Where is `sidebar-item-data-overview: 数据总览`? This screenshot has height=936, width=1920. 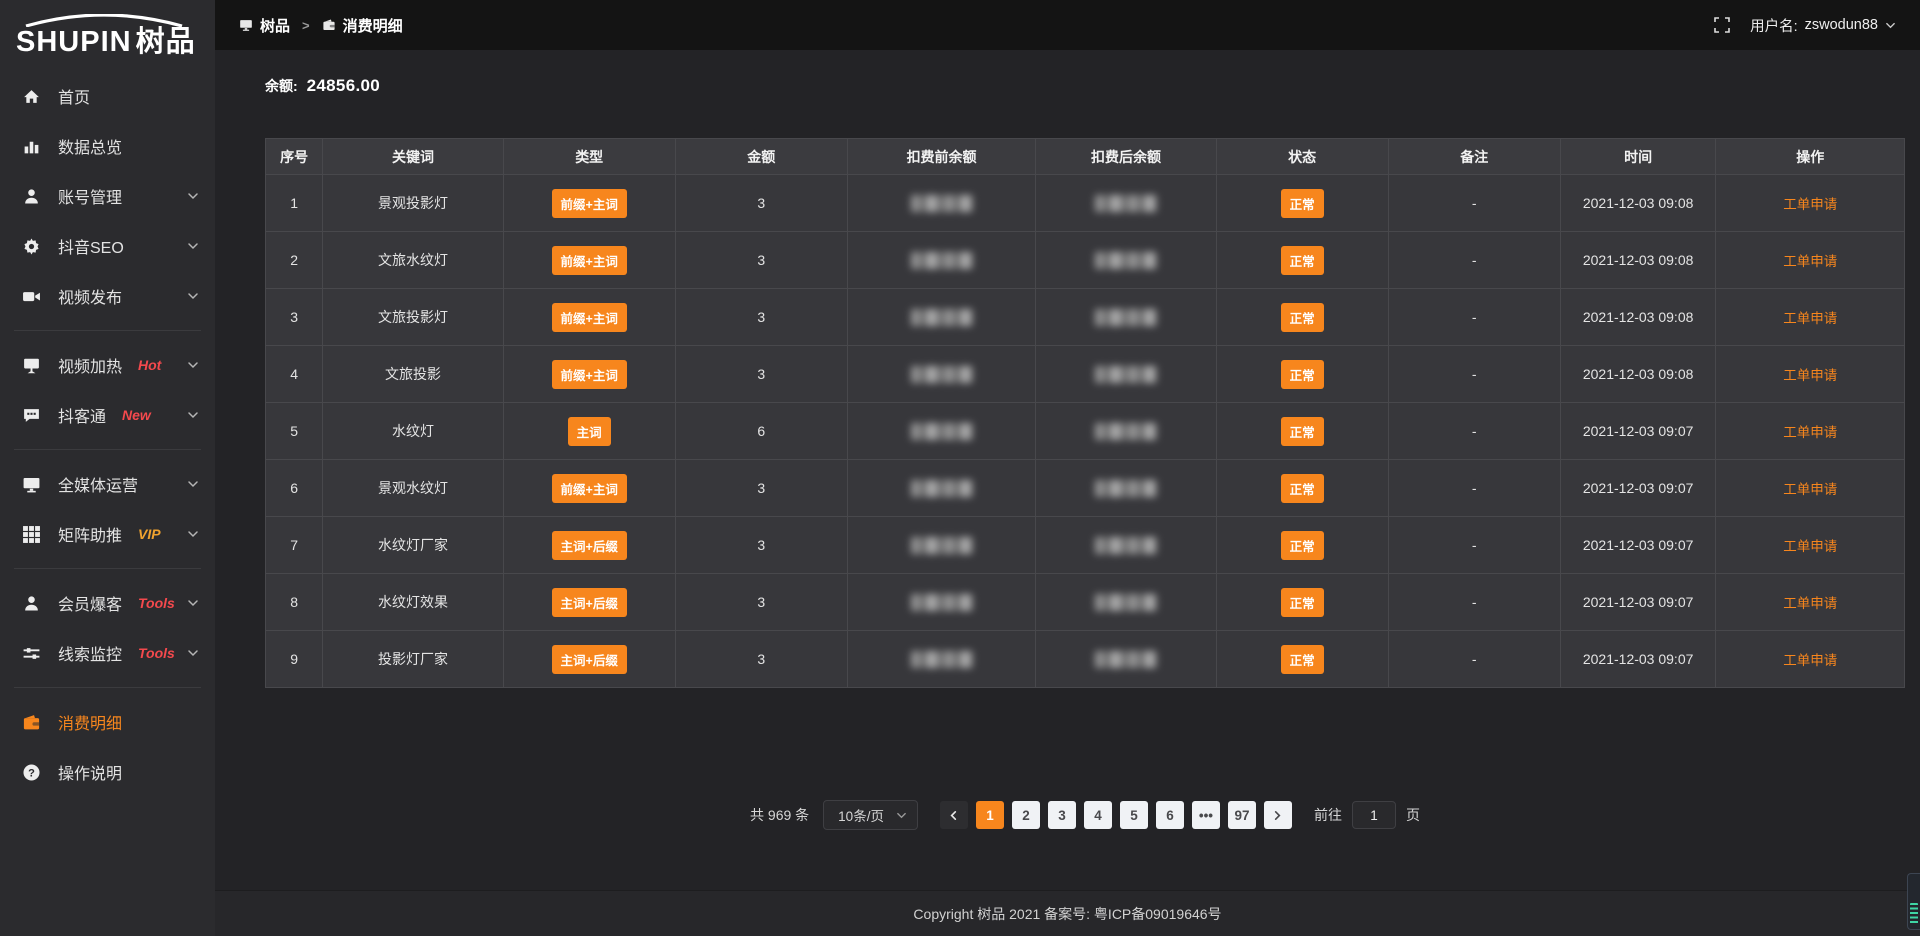
sidebar-item-data-overview: 数据总览 is located at coordinates (107, 146).